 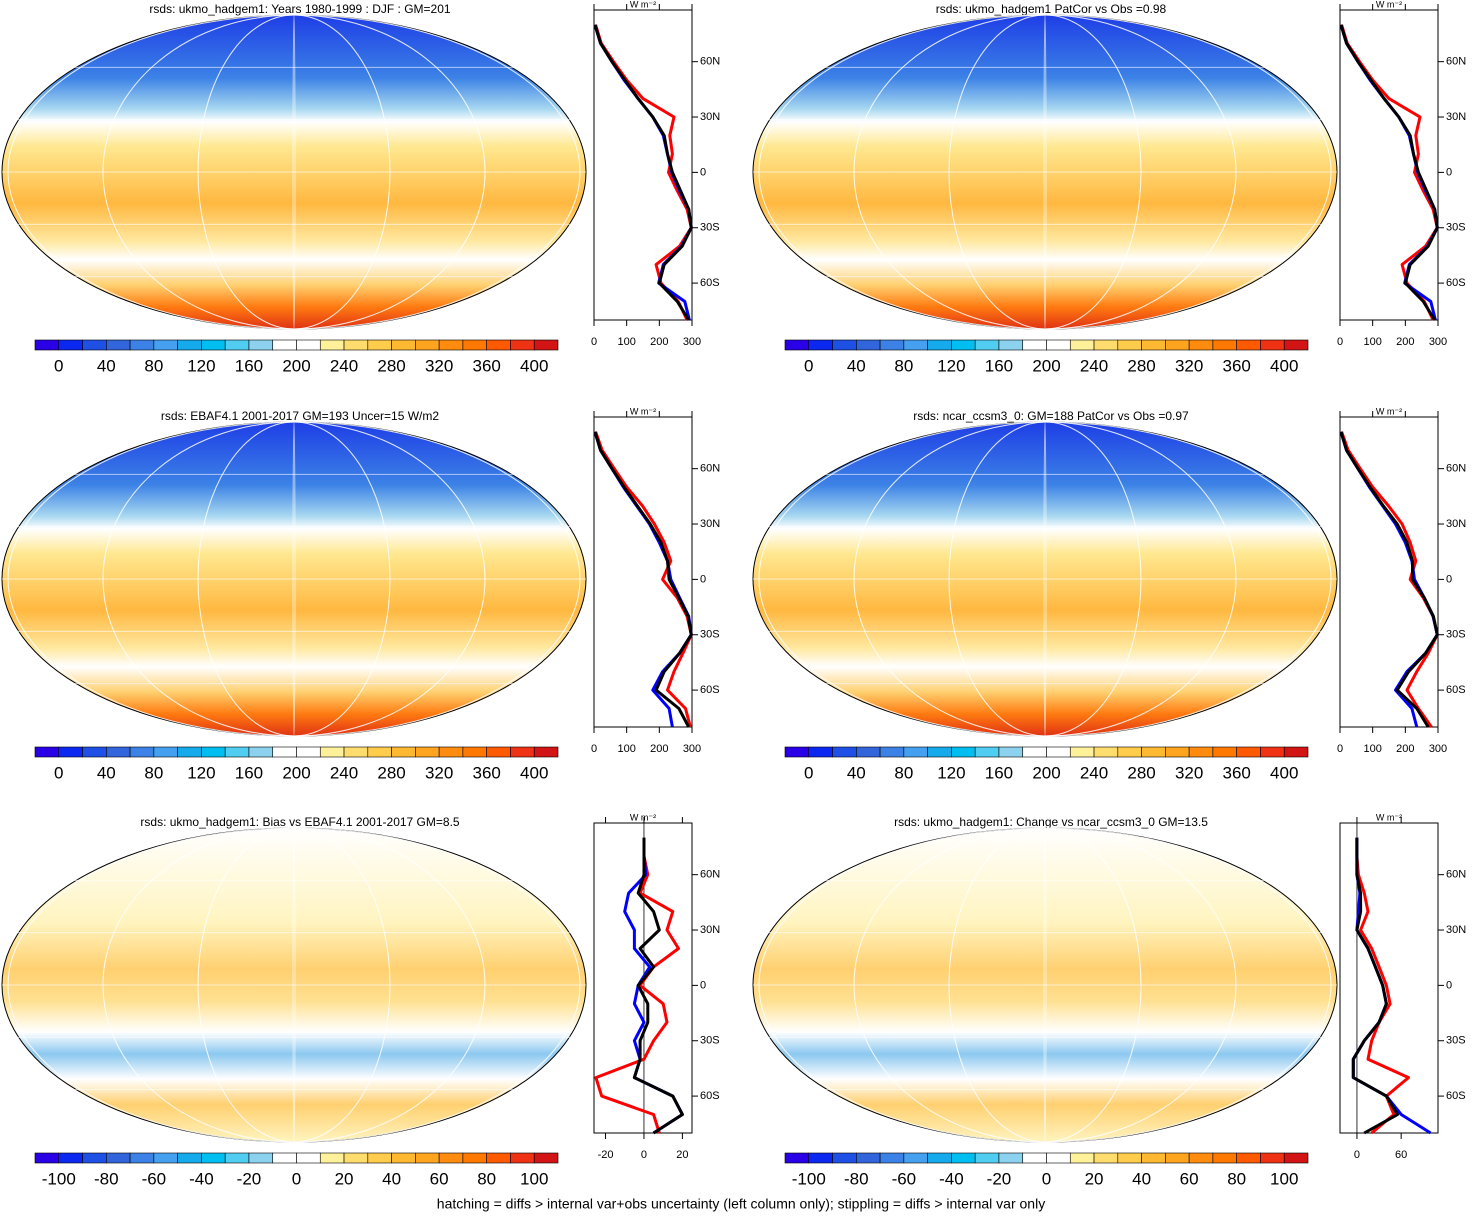 What do you see at coordinates (856, 1178) in the screenshot?
I see `colorbar-label: -80` at bounding box center [856, 1178].